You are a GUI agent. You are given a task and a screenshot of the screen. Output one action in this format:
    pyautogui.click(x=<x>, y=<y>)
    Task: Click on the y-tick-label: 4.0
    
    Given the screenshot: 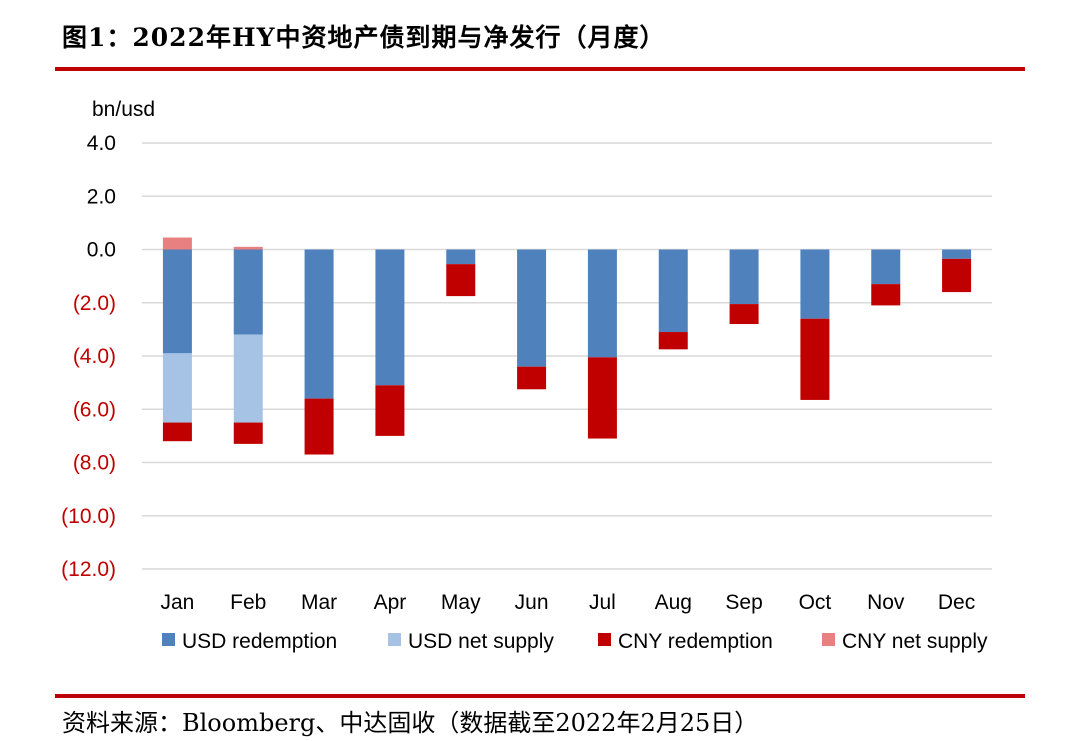 What is the action you would take?
    pyautogui.click(x=101, y=143)
    